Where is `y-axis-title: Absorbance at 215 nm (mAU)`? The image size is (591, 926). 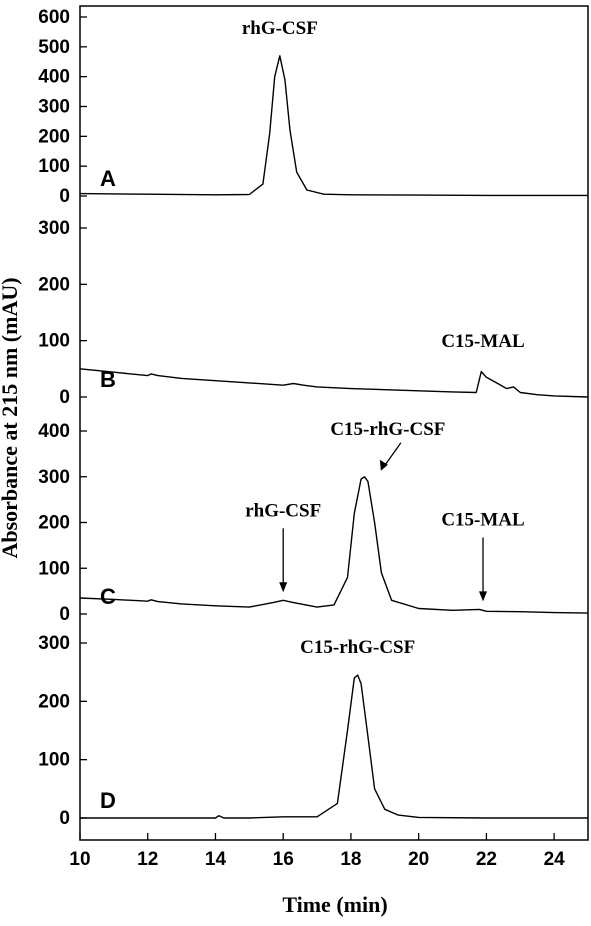 y-axis-title: Absorbance at 215 nm (mAU) is located at coordinates (11, 417).